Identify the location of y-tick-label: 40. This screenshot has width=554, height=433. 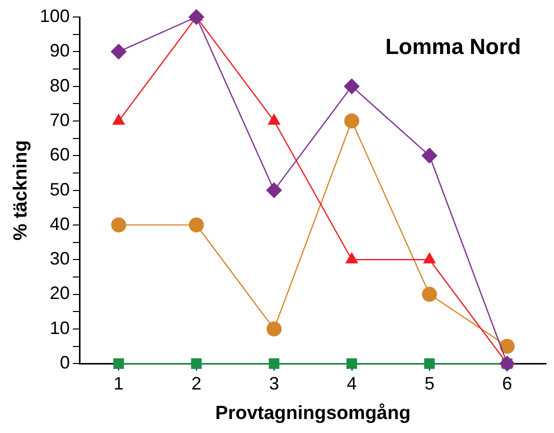
(60, 224).